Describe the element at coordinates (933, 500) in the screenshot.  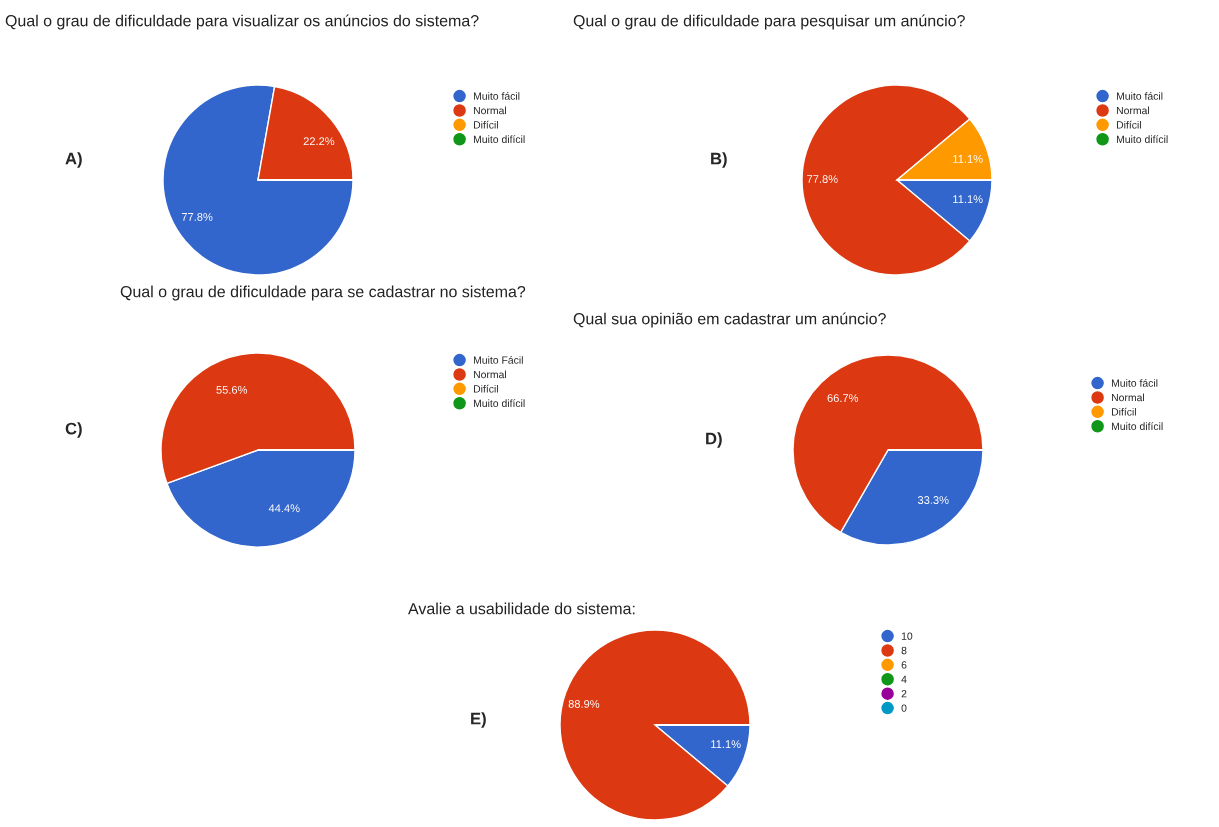
I see `data-label: 33.3%` at that location.